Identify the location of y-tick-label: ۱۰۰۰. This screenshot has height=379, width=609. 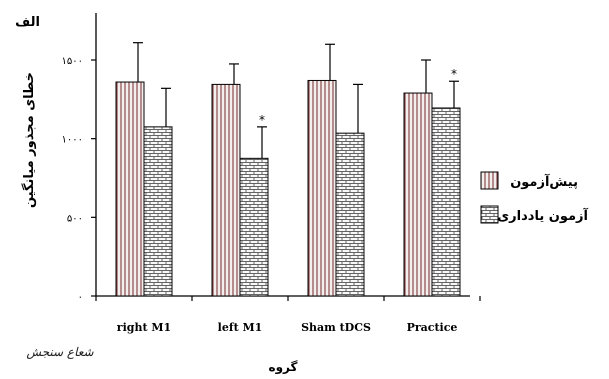
(72, 140).